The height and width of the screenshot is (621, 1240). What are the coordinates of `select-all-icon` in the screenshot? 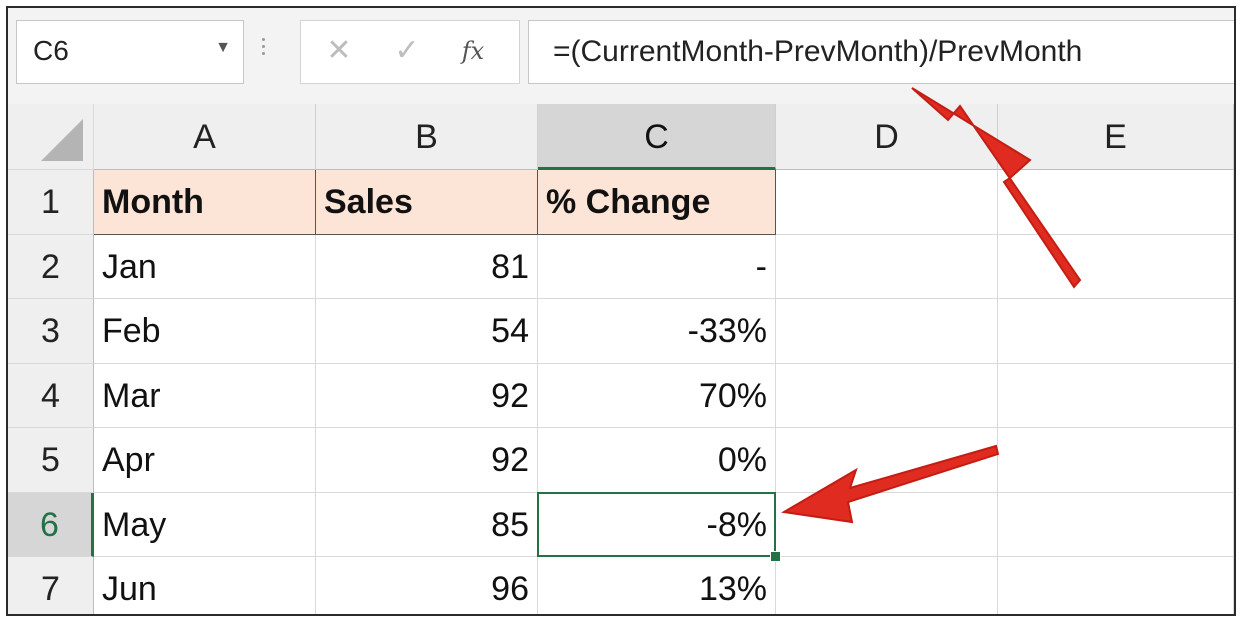 It's located at (62, 140).